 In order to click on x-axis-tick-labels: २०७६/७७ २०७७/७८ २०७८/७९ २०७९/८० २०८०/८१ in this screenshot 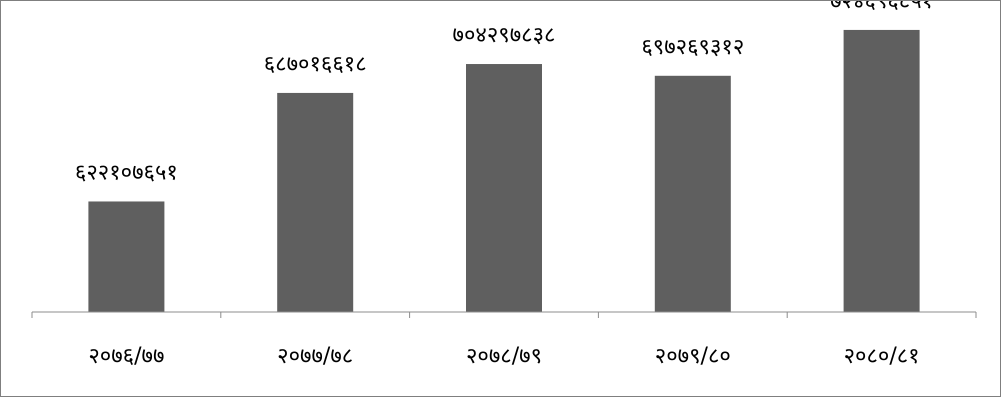, I will do `click(503, 356)`.